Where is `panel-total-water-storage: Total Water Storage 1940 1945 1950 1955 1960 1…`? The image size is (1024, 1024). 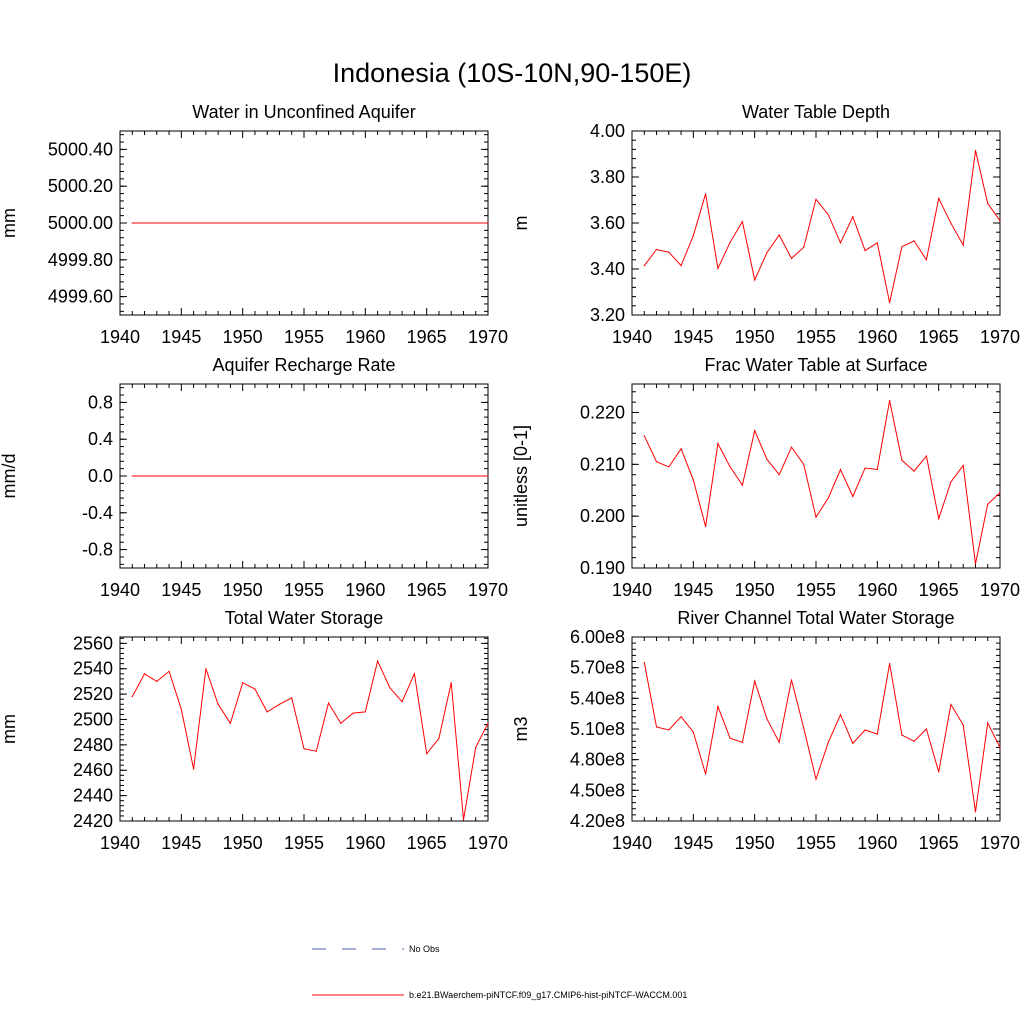
panel-total-water-storage: Total Water Storage 1940 1945 1950 1955 1960 1… is located at coordinates (254, 730).